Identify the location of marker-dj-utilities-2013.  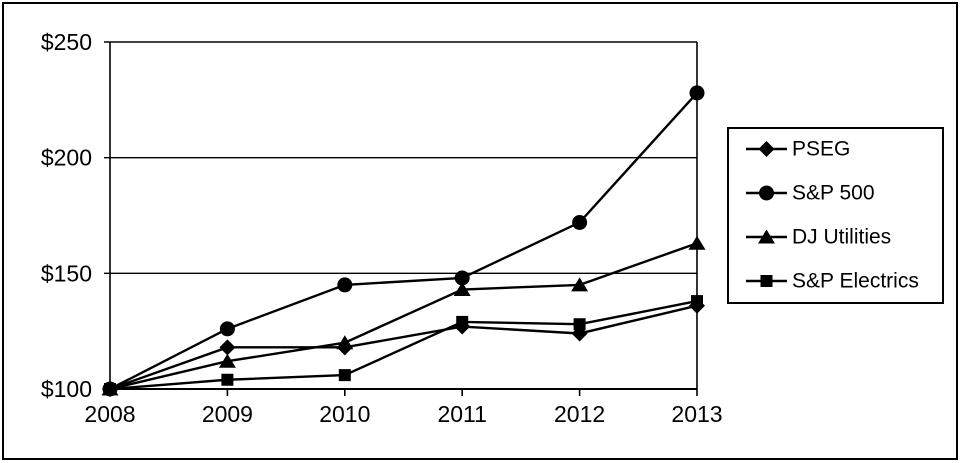
(697, 242).